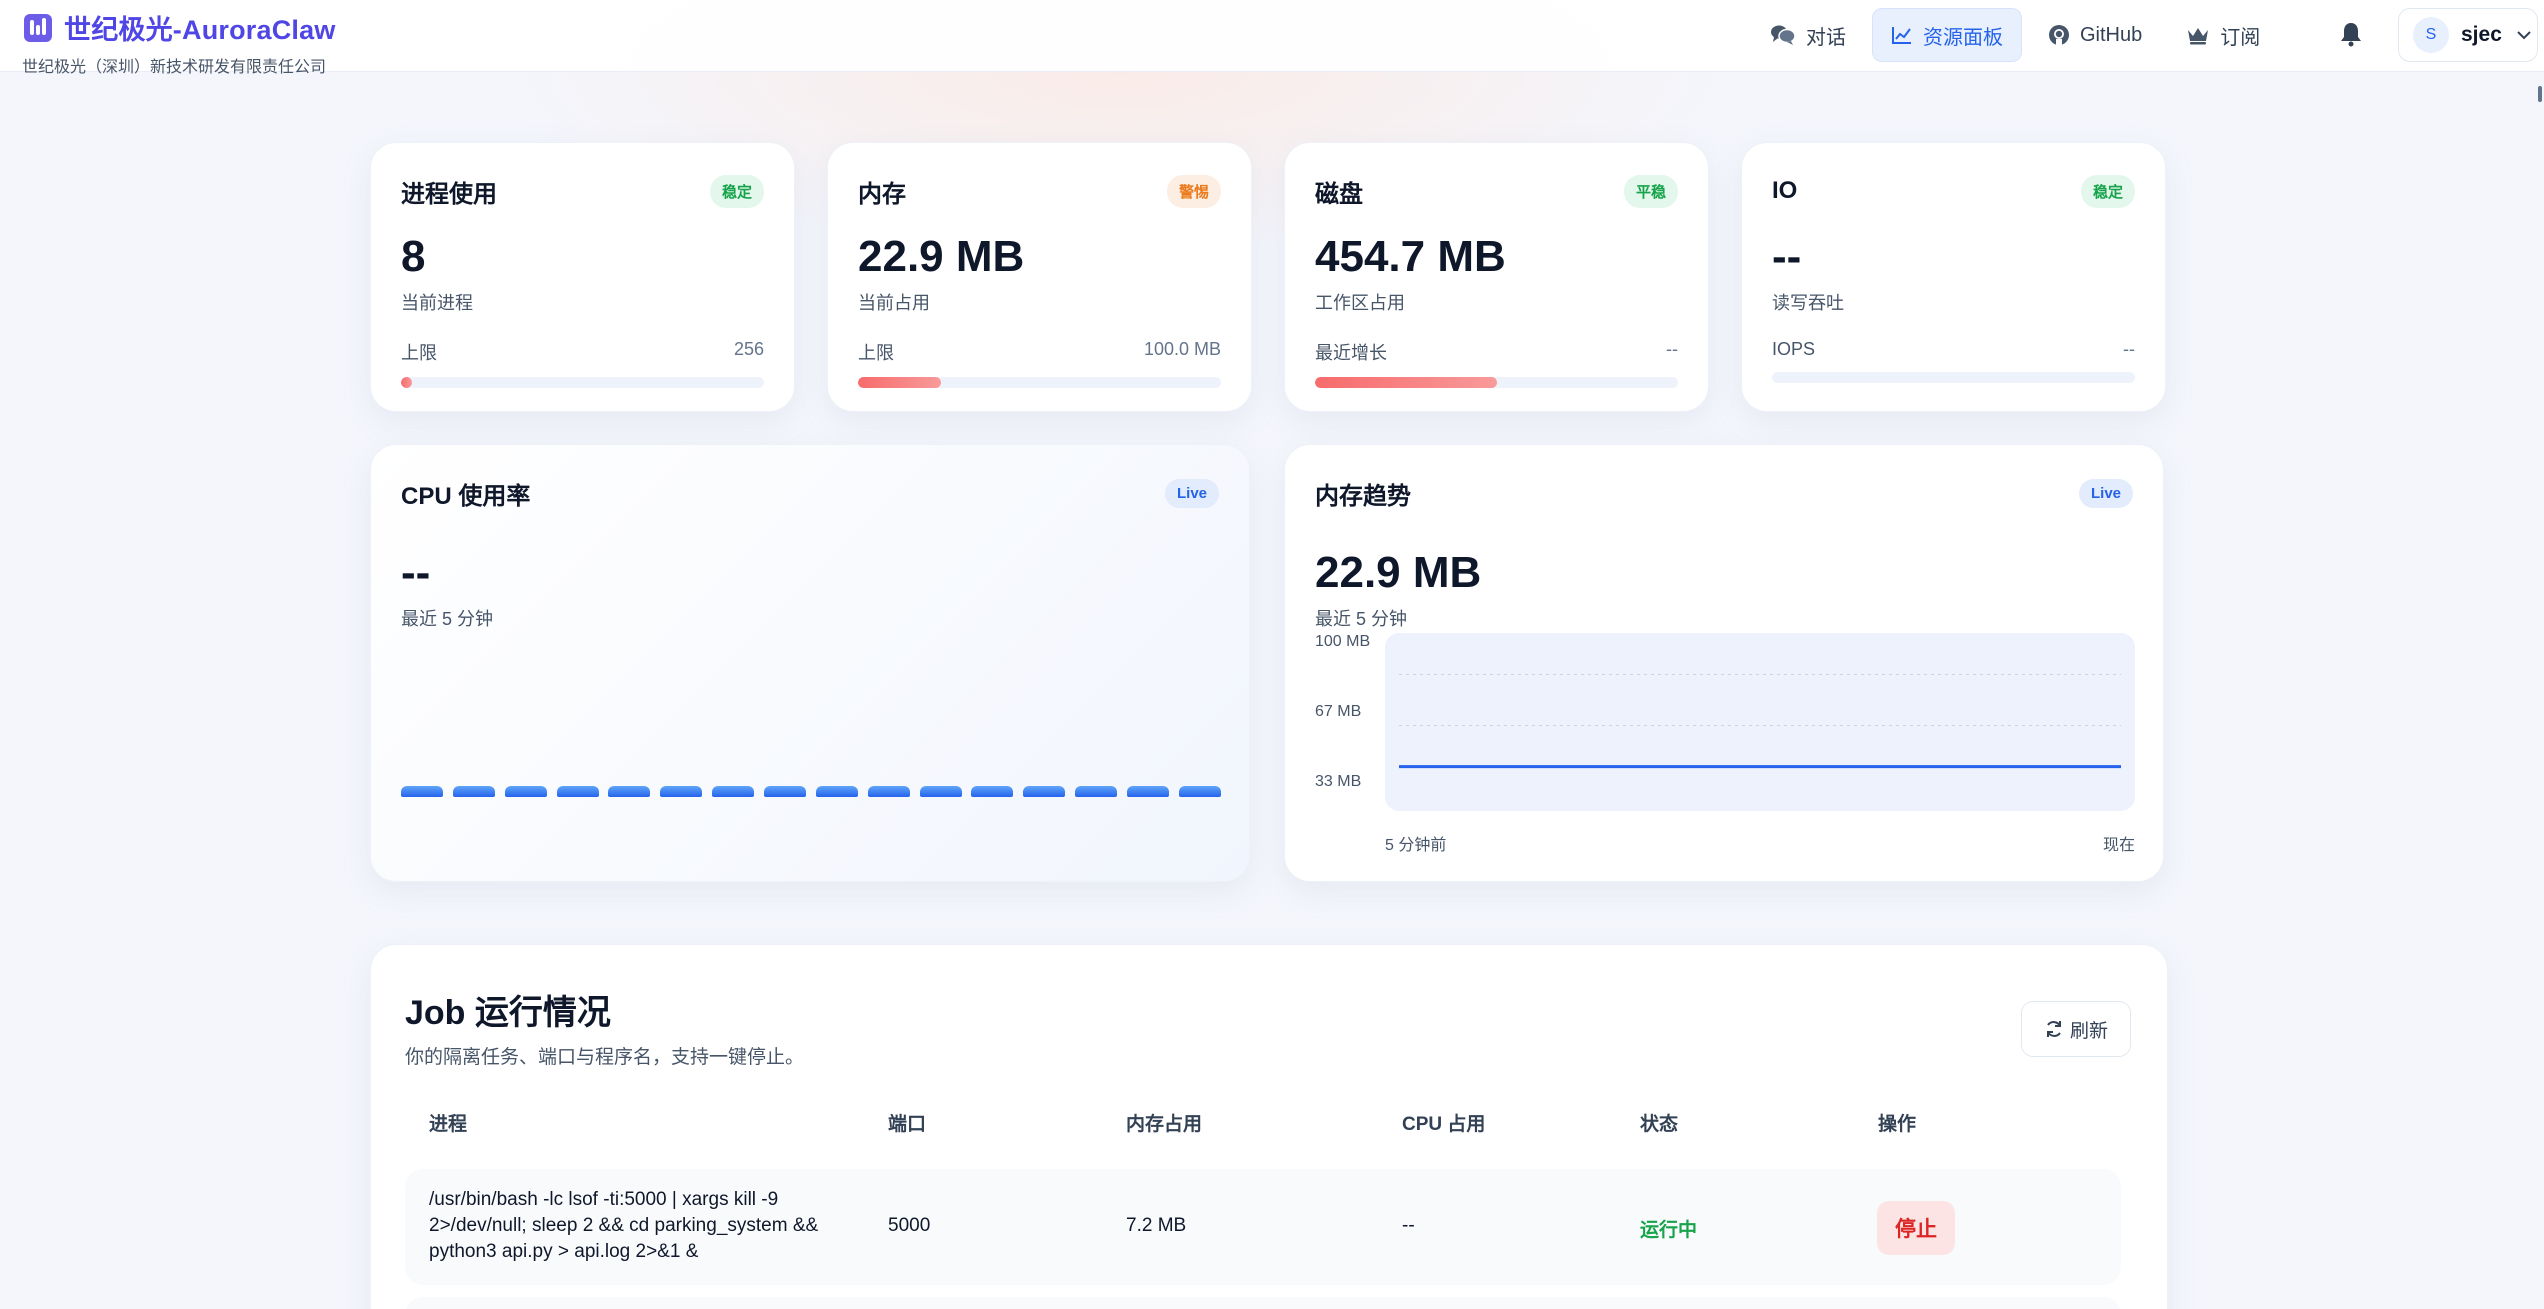  What do you see at coordinates (1650, 191) in the screenshot?
I see `status-badge: 平稳` at bounding box center [1650, 191].